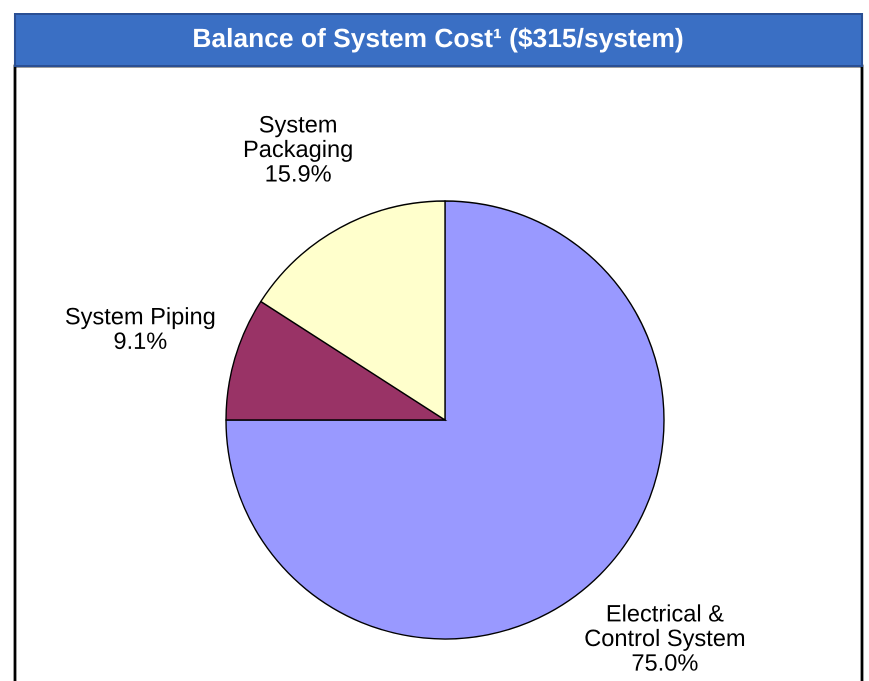  I want to click on slice-label: System Piping, so click(140, 318).